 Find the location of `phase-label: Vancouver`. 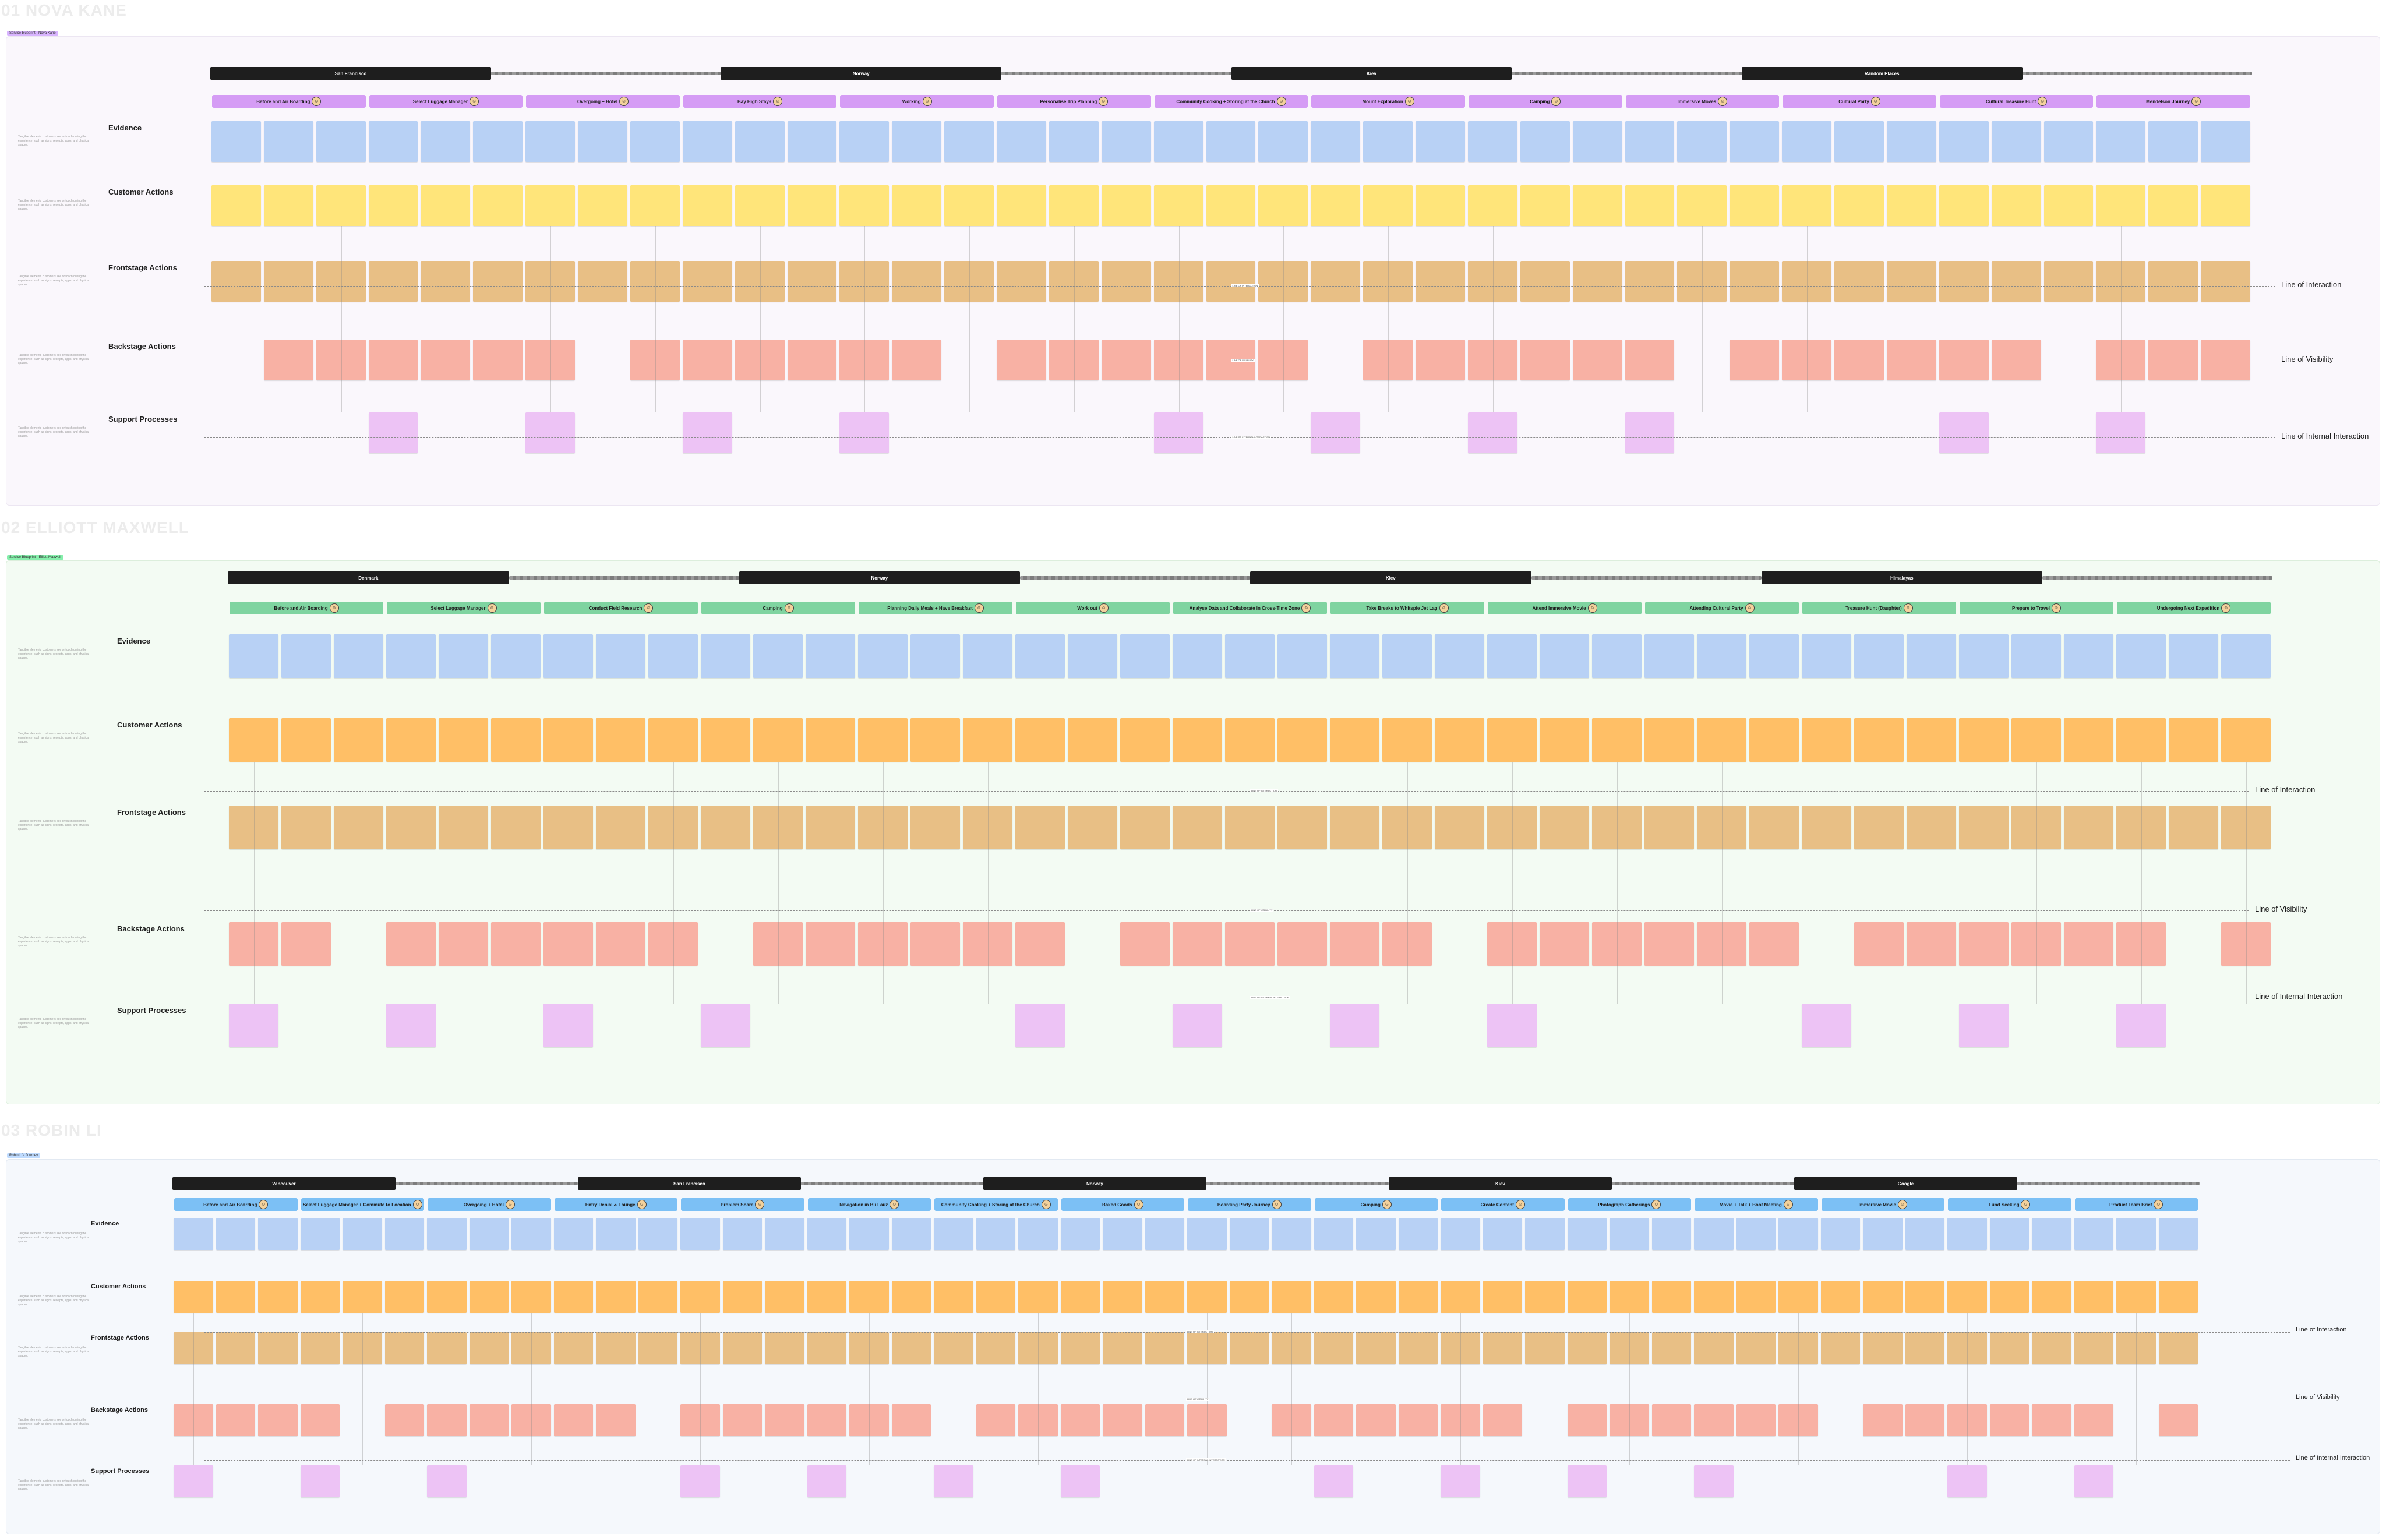

phase-label: Vancouver is located at coordinates (284, 1183).